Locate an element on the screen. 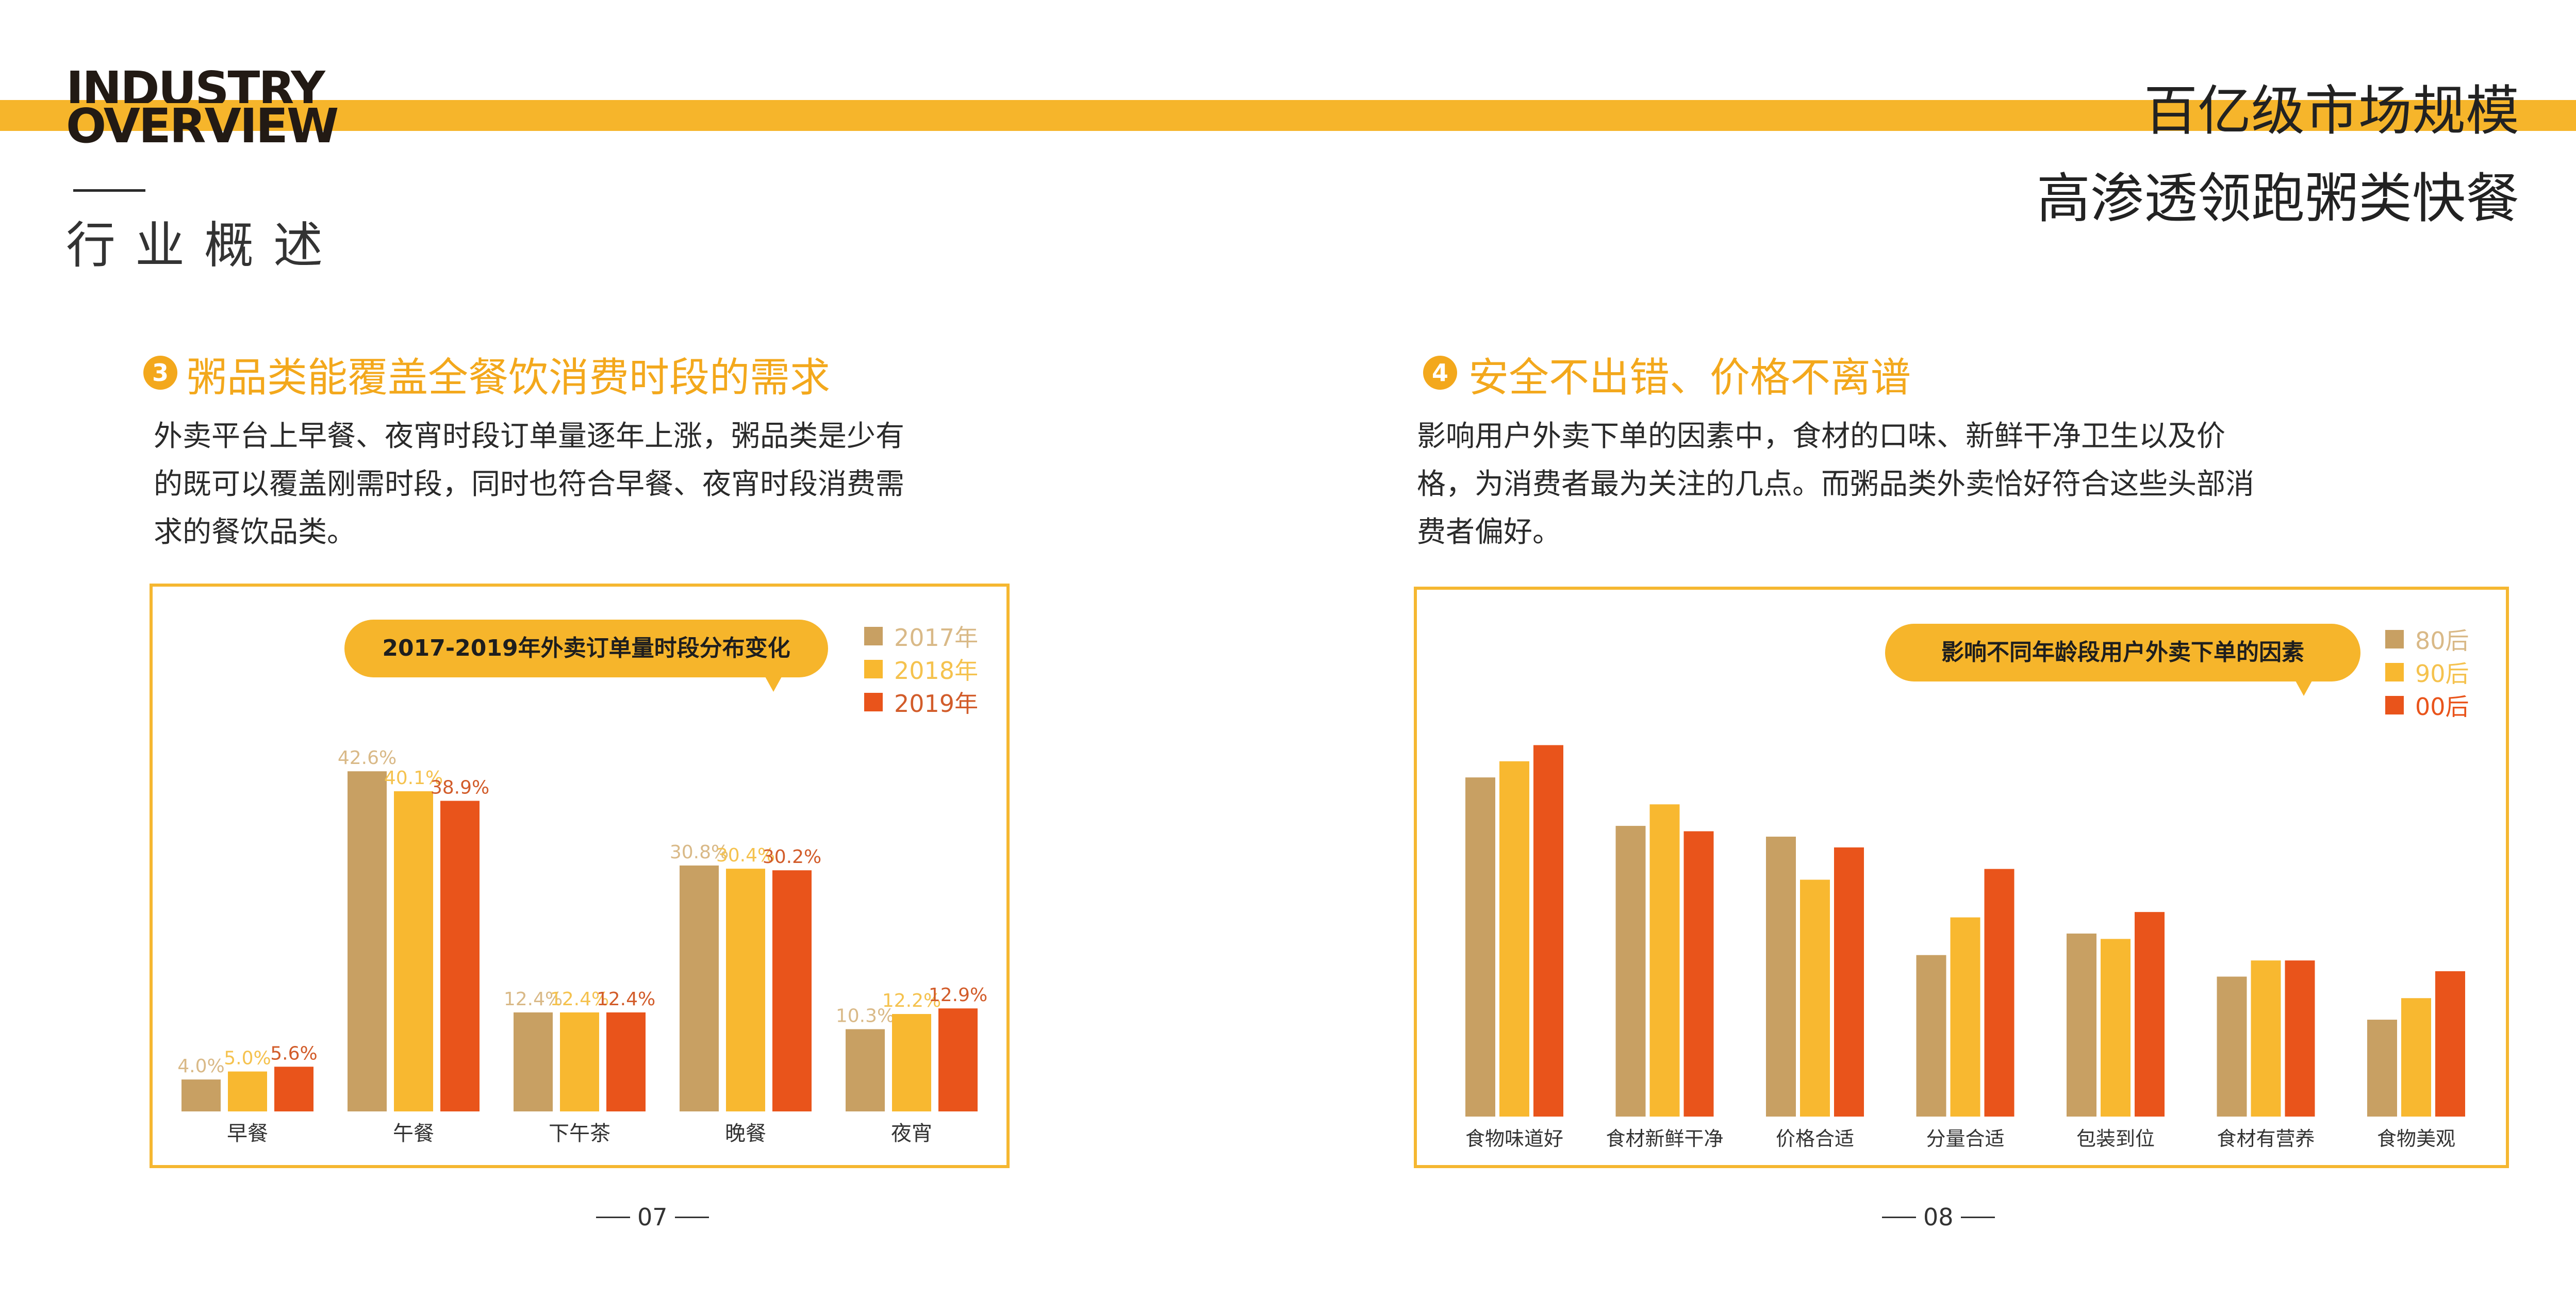 The height and width of the screenshot is (1297, 2576). data-label: 30.8% is located at coordinates (699, 853).